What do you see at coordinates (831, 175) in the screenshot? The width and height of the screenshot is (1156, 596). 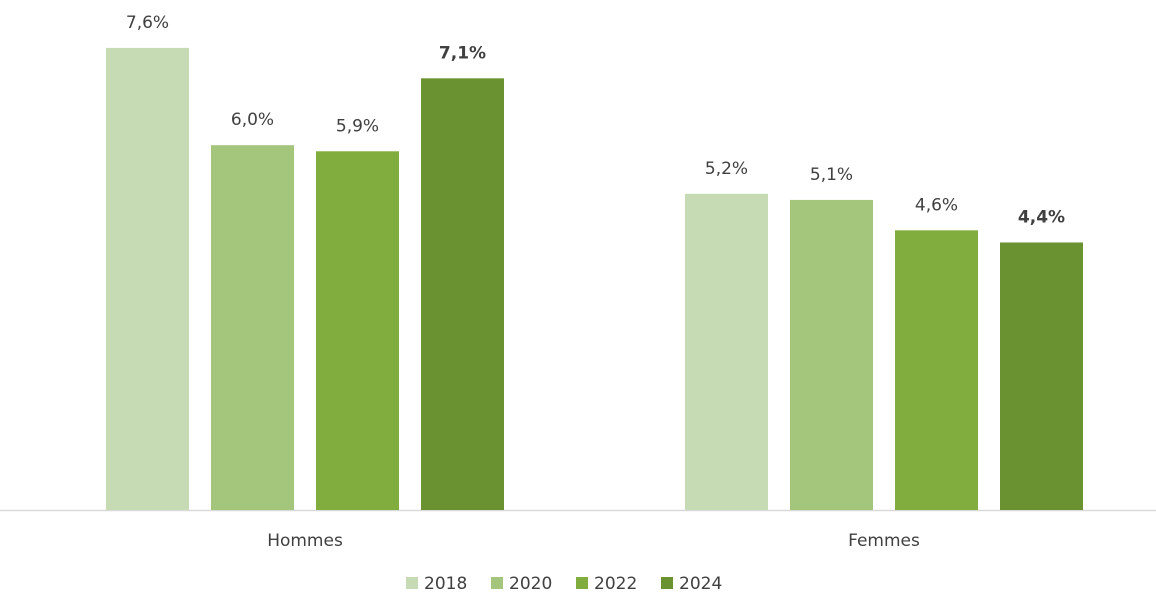 I see `value-label: 5,1%` at bounding box center [831, 175].